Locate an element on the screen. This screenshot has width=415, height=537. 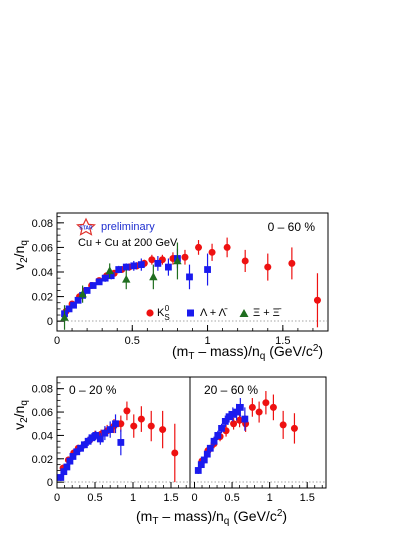
top-y-axis-title: v2/nq is located at coordinates (20, 255).